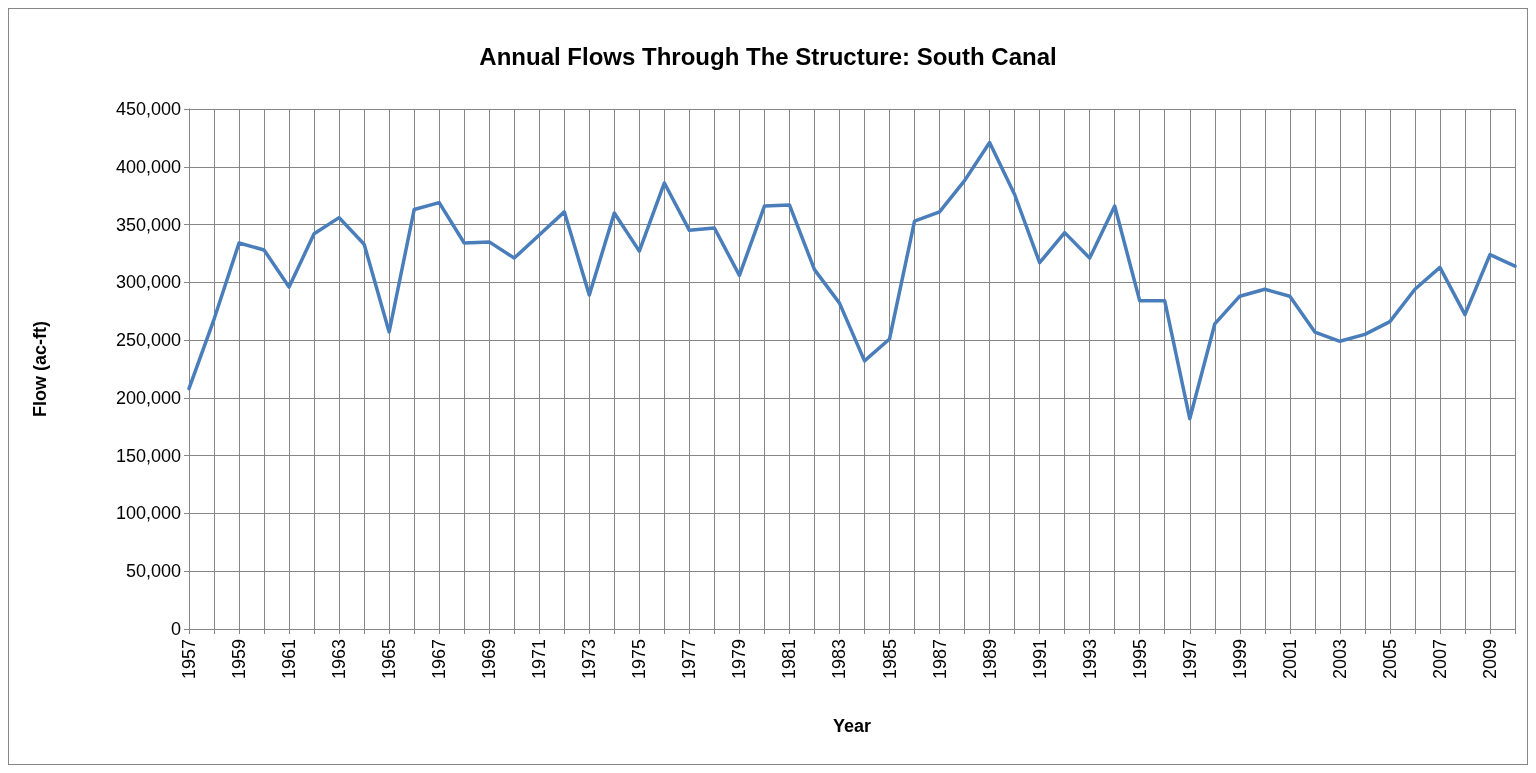  What do you see at coordinates (1039, 659) in the screenshot?
I see `x-tick-label: 1991` at bounding box center [1039, 659].